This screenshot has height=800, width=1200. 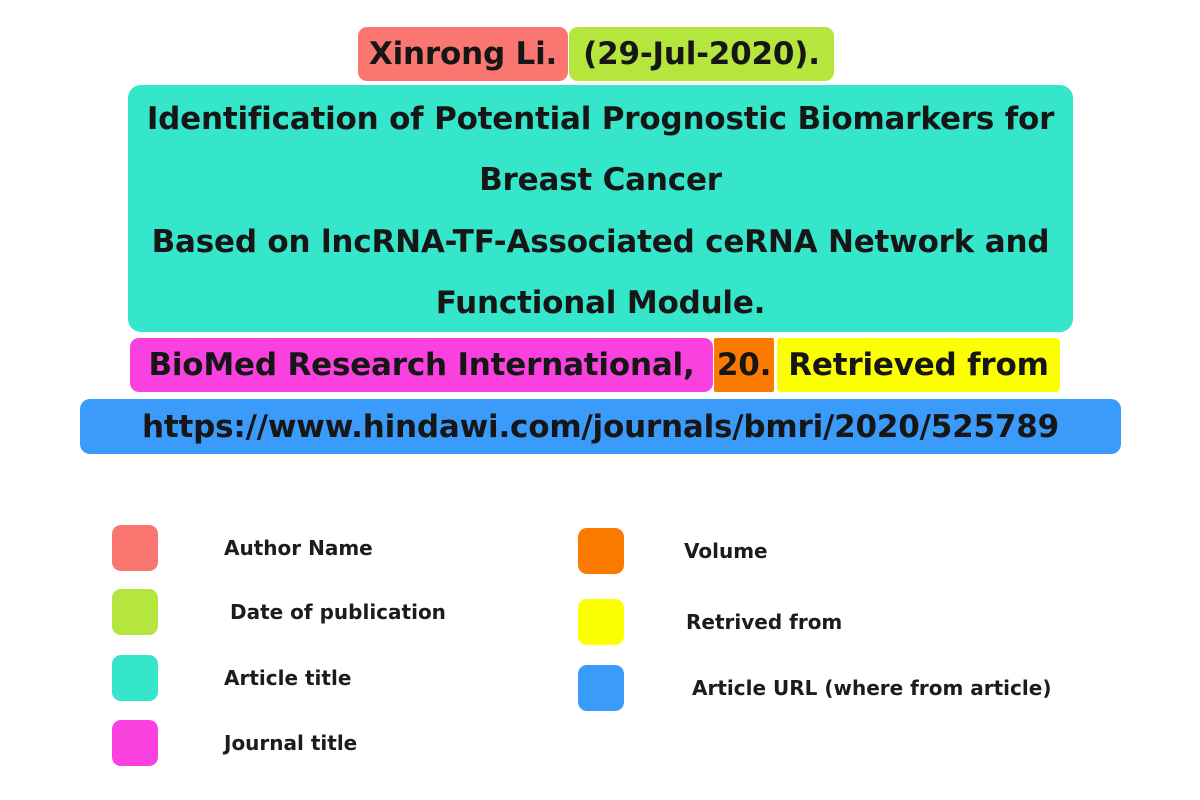 I want to click on legend-item-label: Retrived from, so click(x=764, y=622).